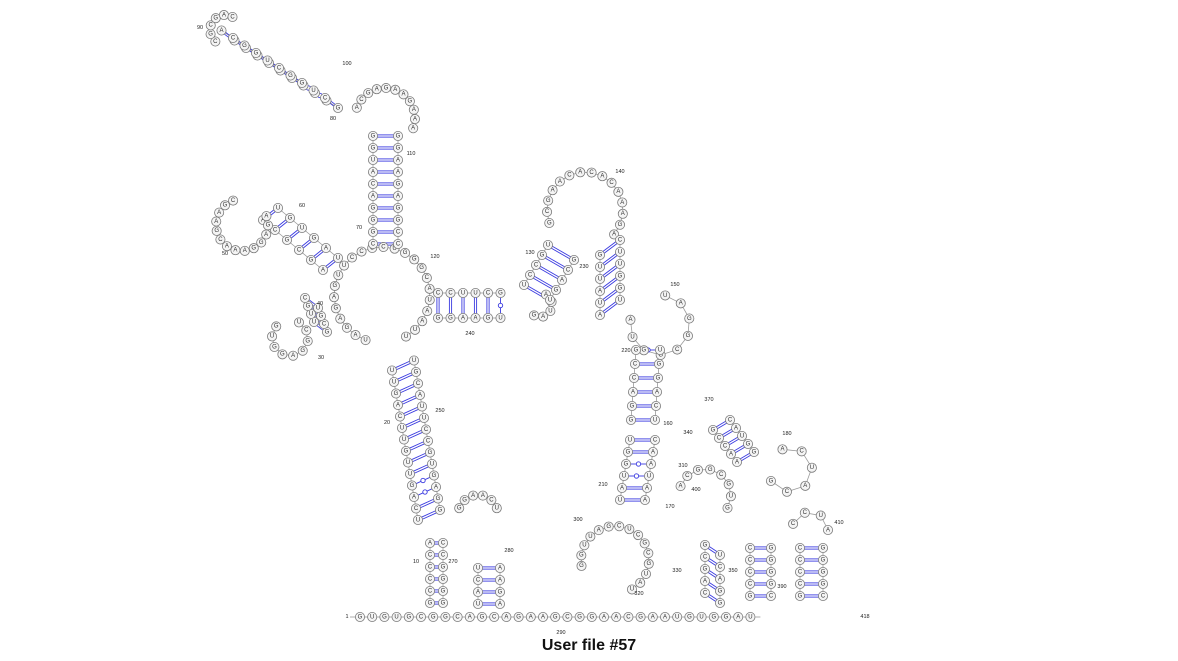  What do you see at coordinates (864, 617) in the screenshot?
I see `position-label: 418` at bounding box center [864, 617].